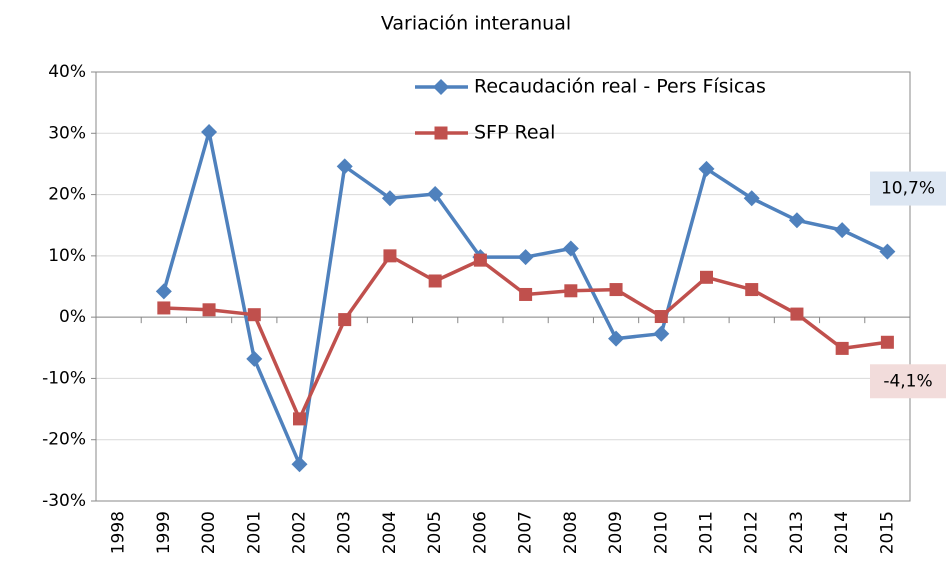 The height and width of the screenshot is (586, 950). What do you see at coordinates (887, 532) in the screenshot?
I see `x-tick-label: 2015` at bounding box center [887, 532].